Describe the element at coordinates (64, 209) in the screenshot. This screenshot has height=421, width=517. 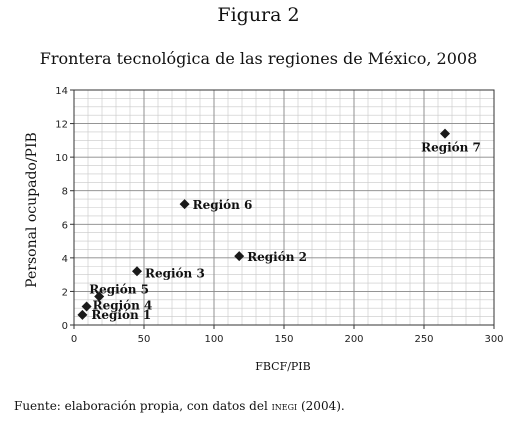
I see `y-axis-ticks: 0 2 4 6 8 10 12 14` at that location.